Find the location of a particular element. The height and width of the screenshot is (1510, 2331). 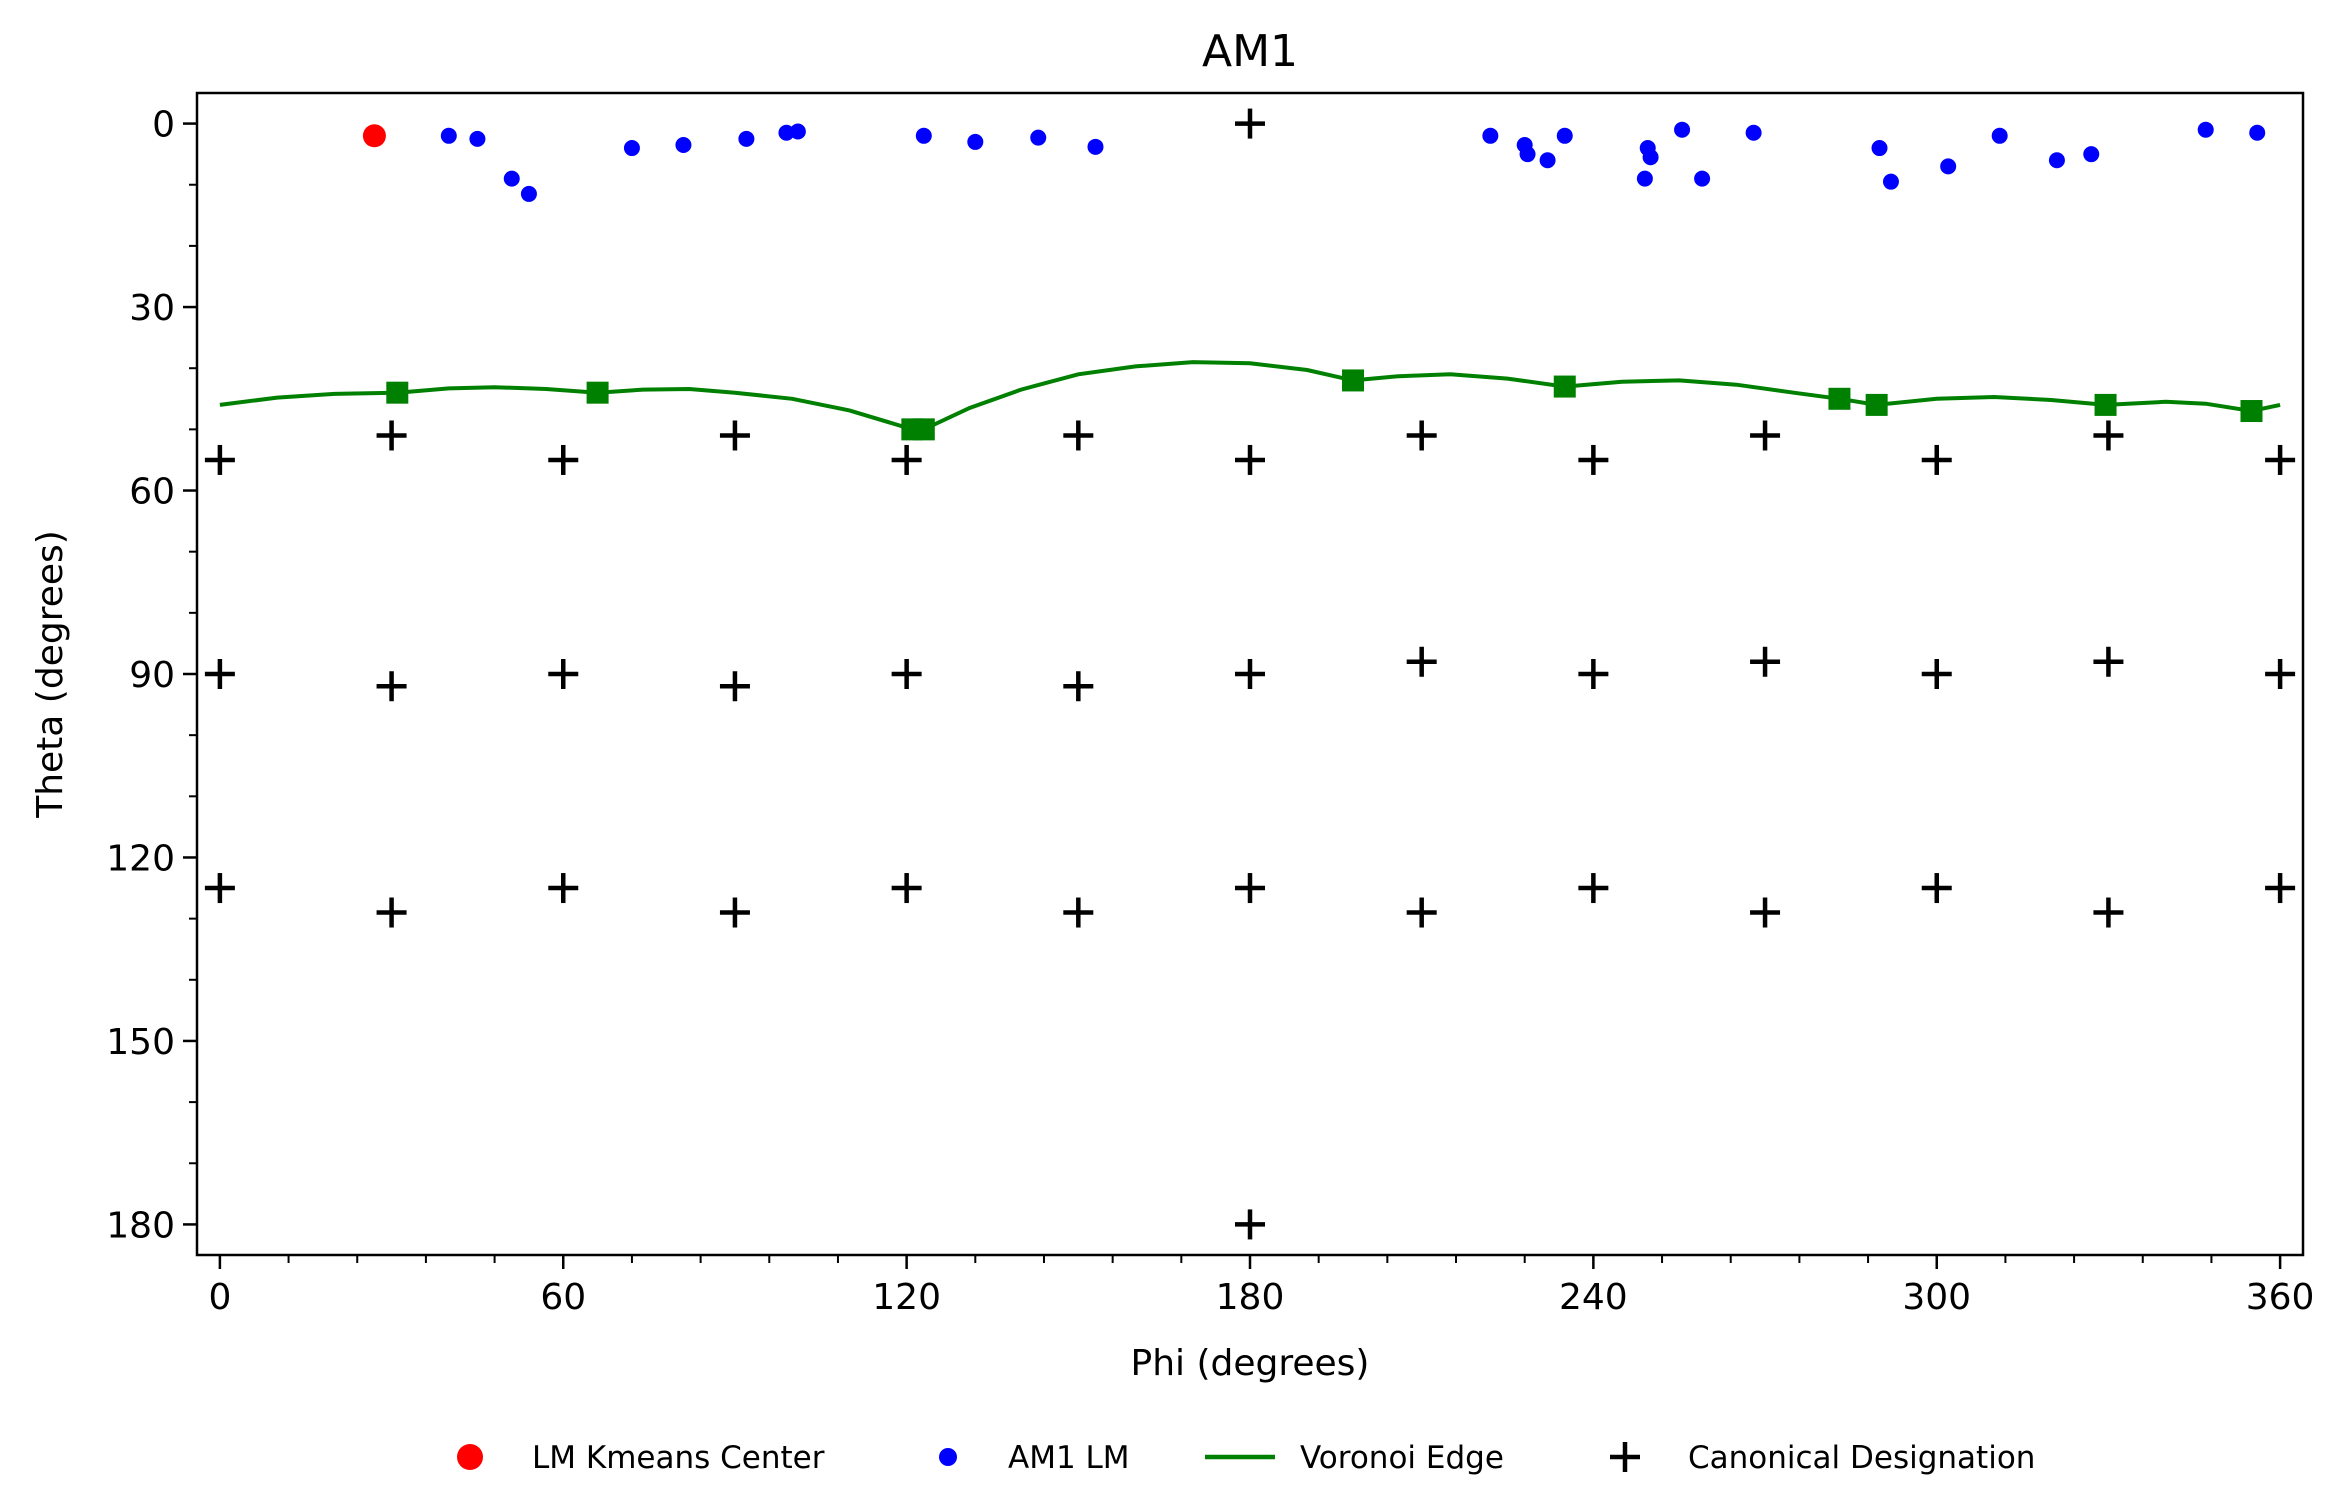

x-tick-label: 0 is located at coordinates (219, 1297).